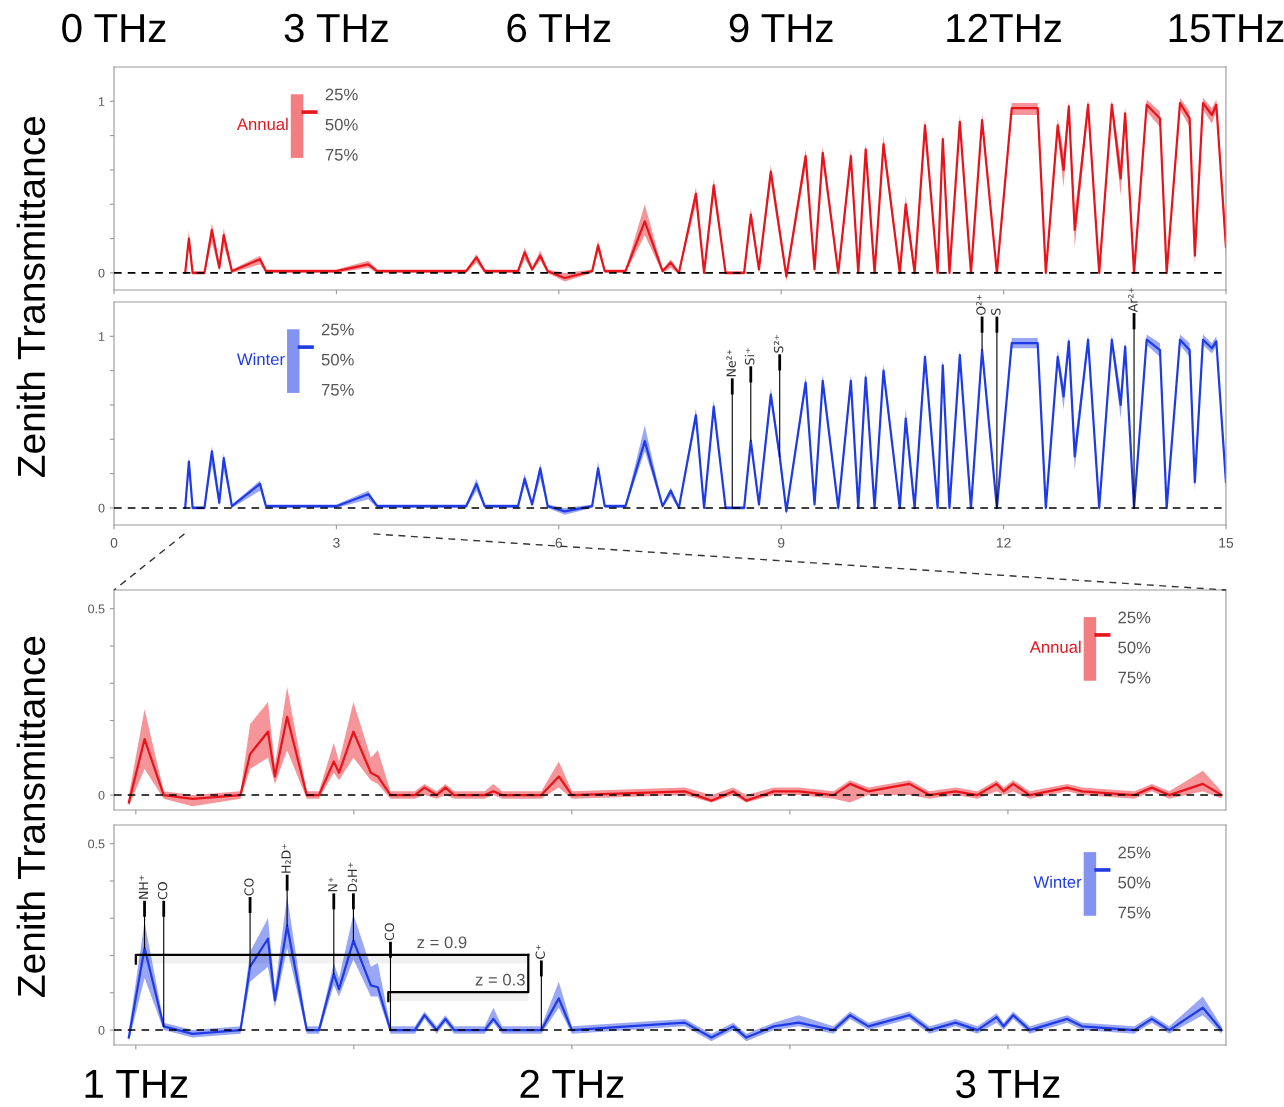  What do you see at coordinates (572, 1083) in the screenshot?
I see `x-tick-label: 2 THz` at bounding box center [572, 1083].